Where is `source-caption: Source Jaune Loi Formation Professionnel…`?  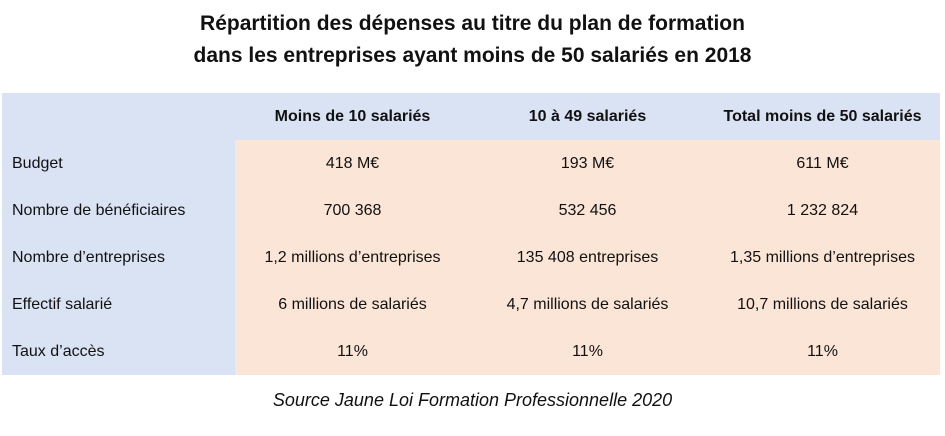
source-caption: Source Jaune Loi Formation Professionnel… is located at coordinates (472, 400).